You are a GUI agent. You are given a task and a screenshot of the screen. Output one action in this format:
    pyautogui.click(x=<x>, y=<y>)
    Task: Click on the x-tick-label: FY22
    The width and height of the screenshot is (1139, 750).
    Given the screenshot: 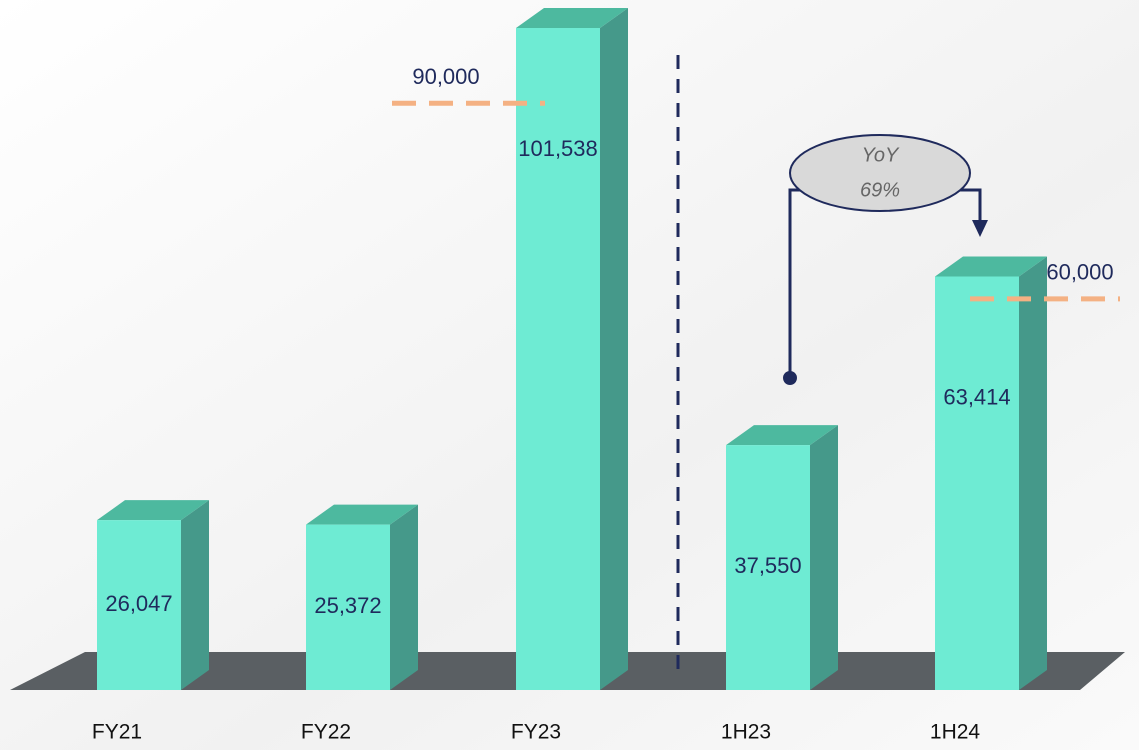 What is the action you would take?
    pyautogui.click(x=326, y=732)
    